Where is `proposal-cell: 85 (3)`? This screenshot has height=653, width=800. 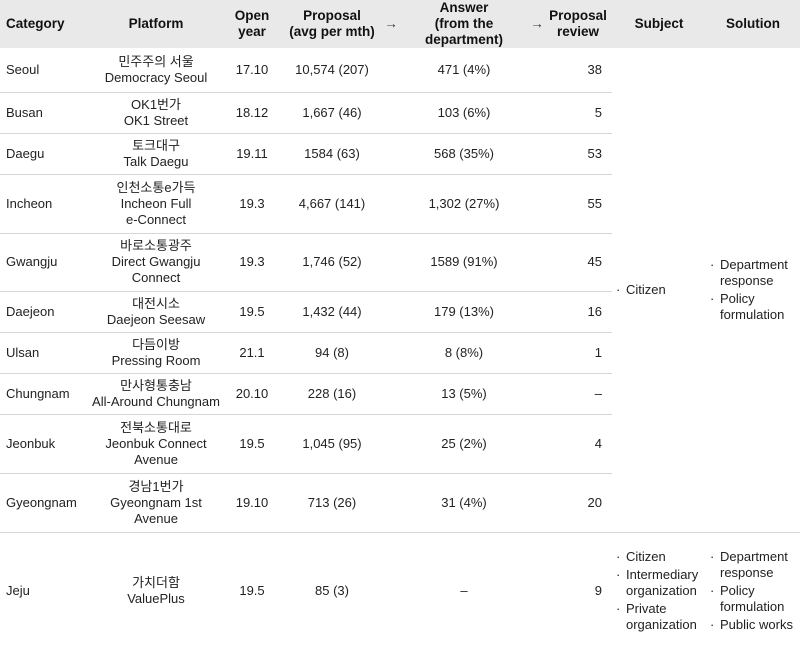 proposal-cell: 85 (3) is located at coordinates (332, 590).